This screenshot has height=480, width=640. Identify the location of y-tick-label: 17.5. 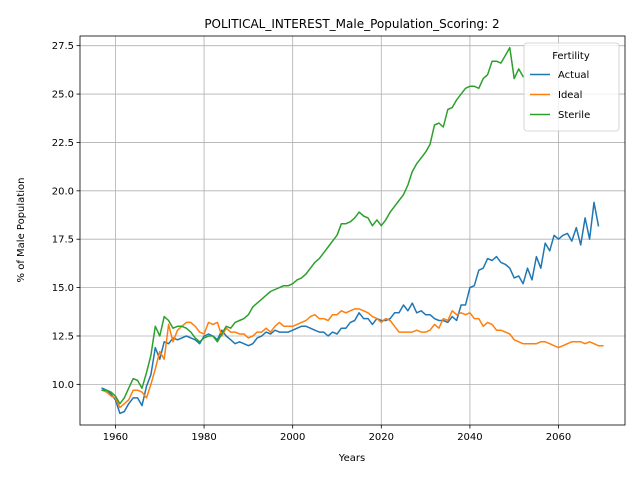
(63, 240).